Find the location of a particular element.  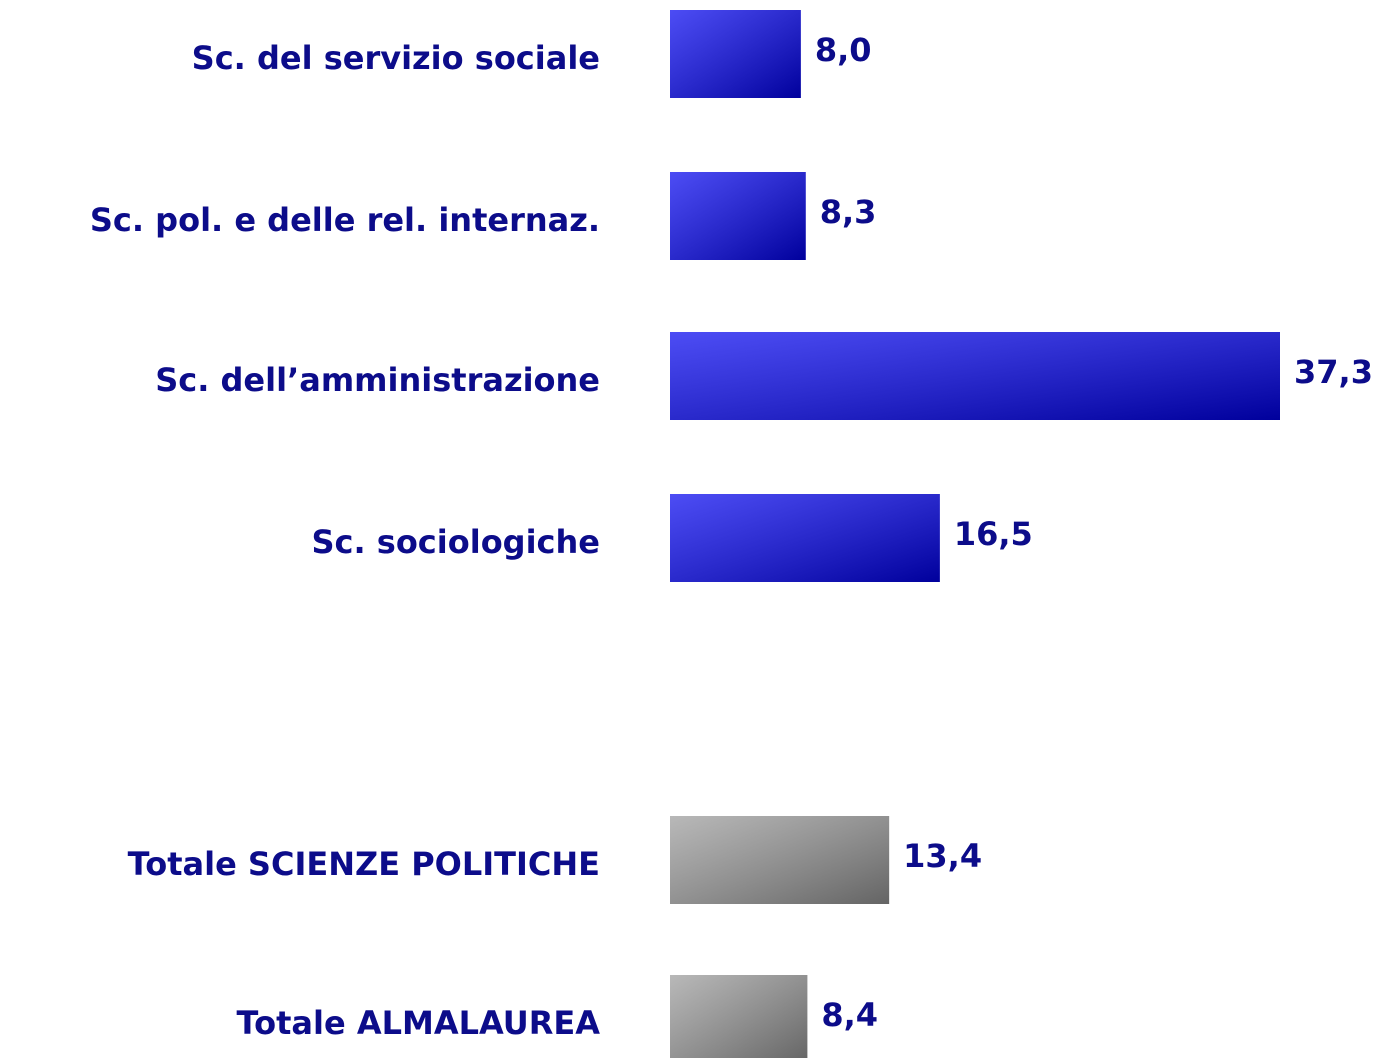

category-label: Sc. del servizio sociale is located at coordinates (396, 58).